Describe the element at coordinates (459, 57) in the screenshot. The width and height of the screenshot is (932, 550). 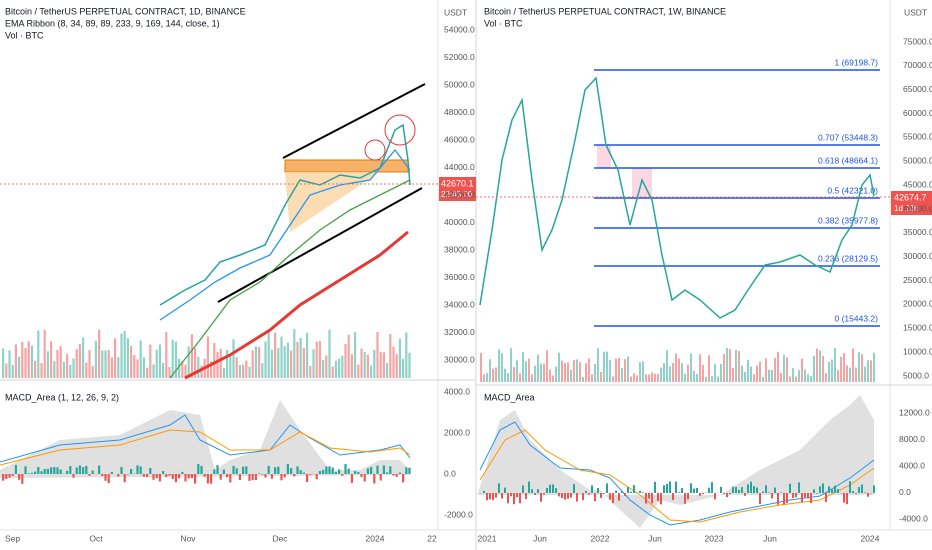
I see `price-axis-label: 52000.0` at that location.